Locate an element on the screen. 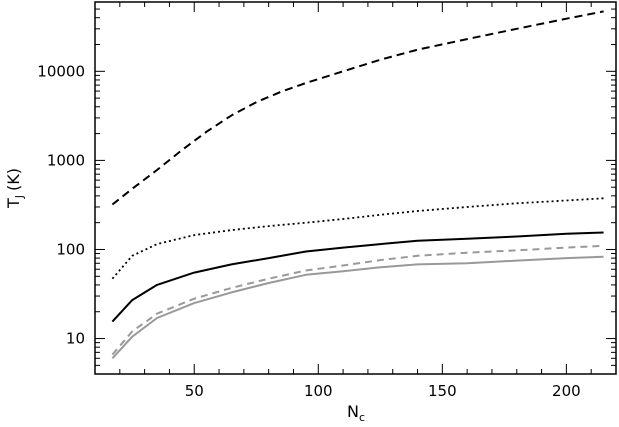 Image resolution: width=619 pixels, height=427 pixels. x-tick-label: 50 is located at coordinates (194, 391).